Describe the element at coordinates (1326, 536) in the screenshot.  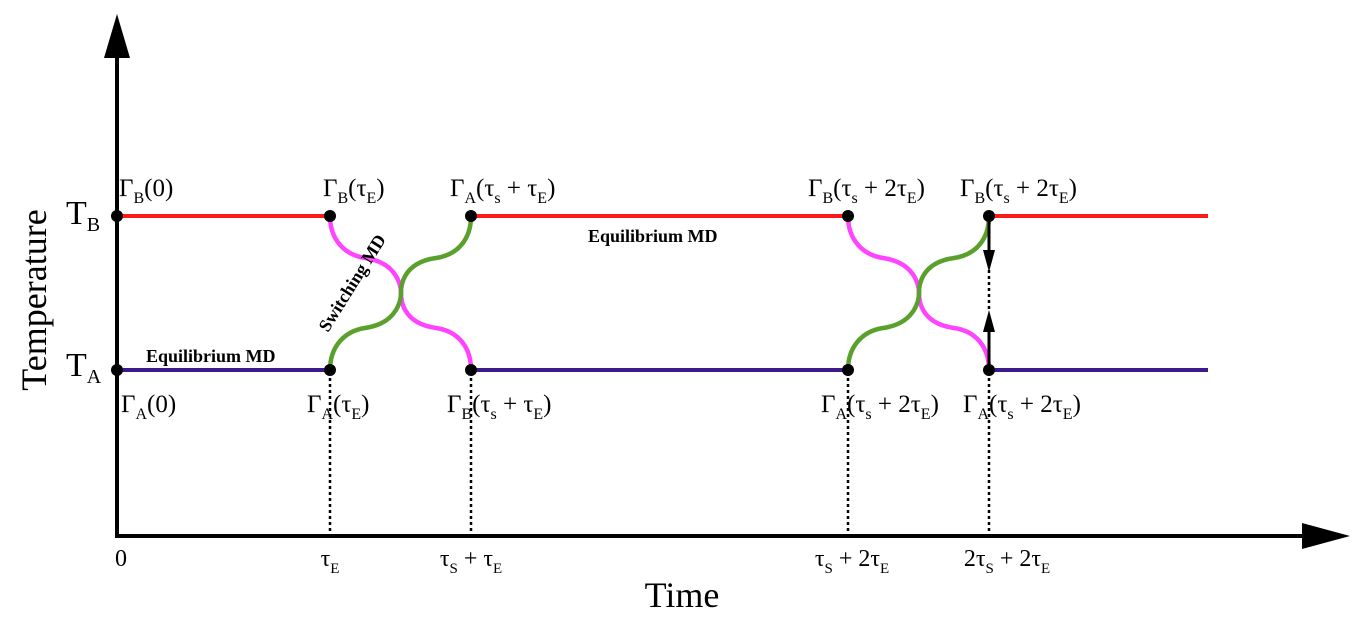
I see `x-axis-arrowhead` at that location.